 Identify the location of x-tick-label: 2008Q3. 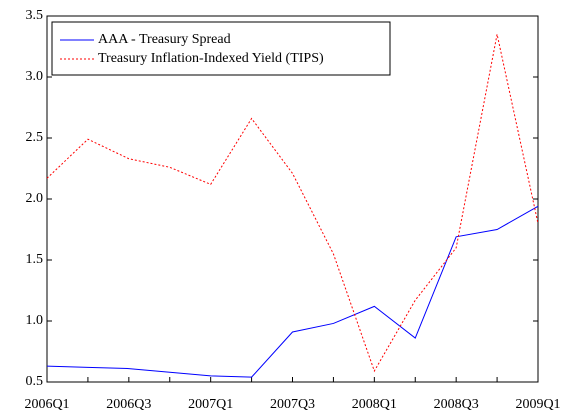
(456, 404).